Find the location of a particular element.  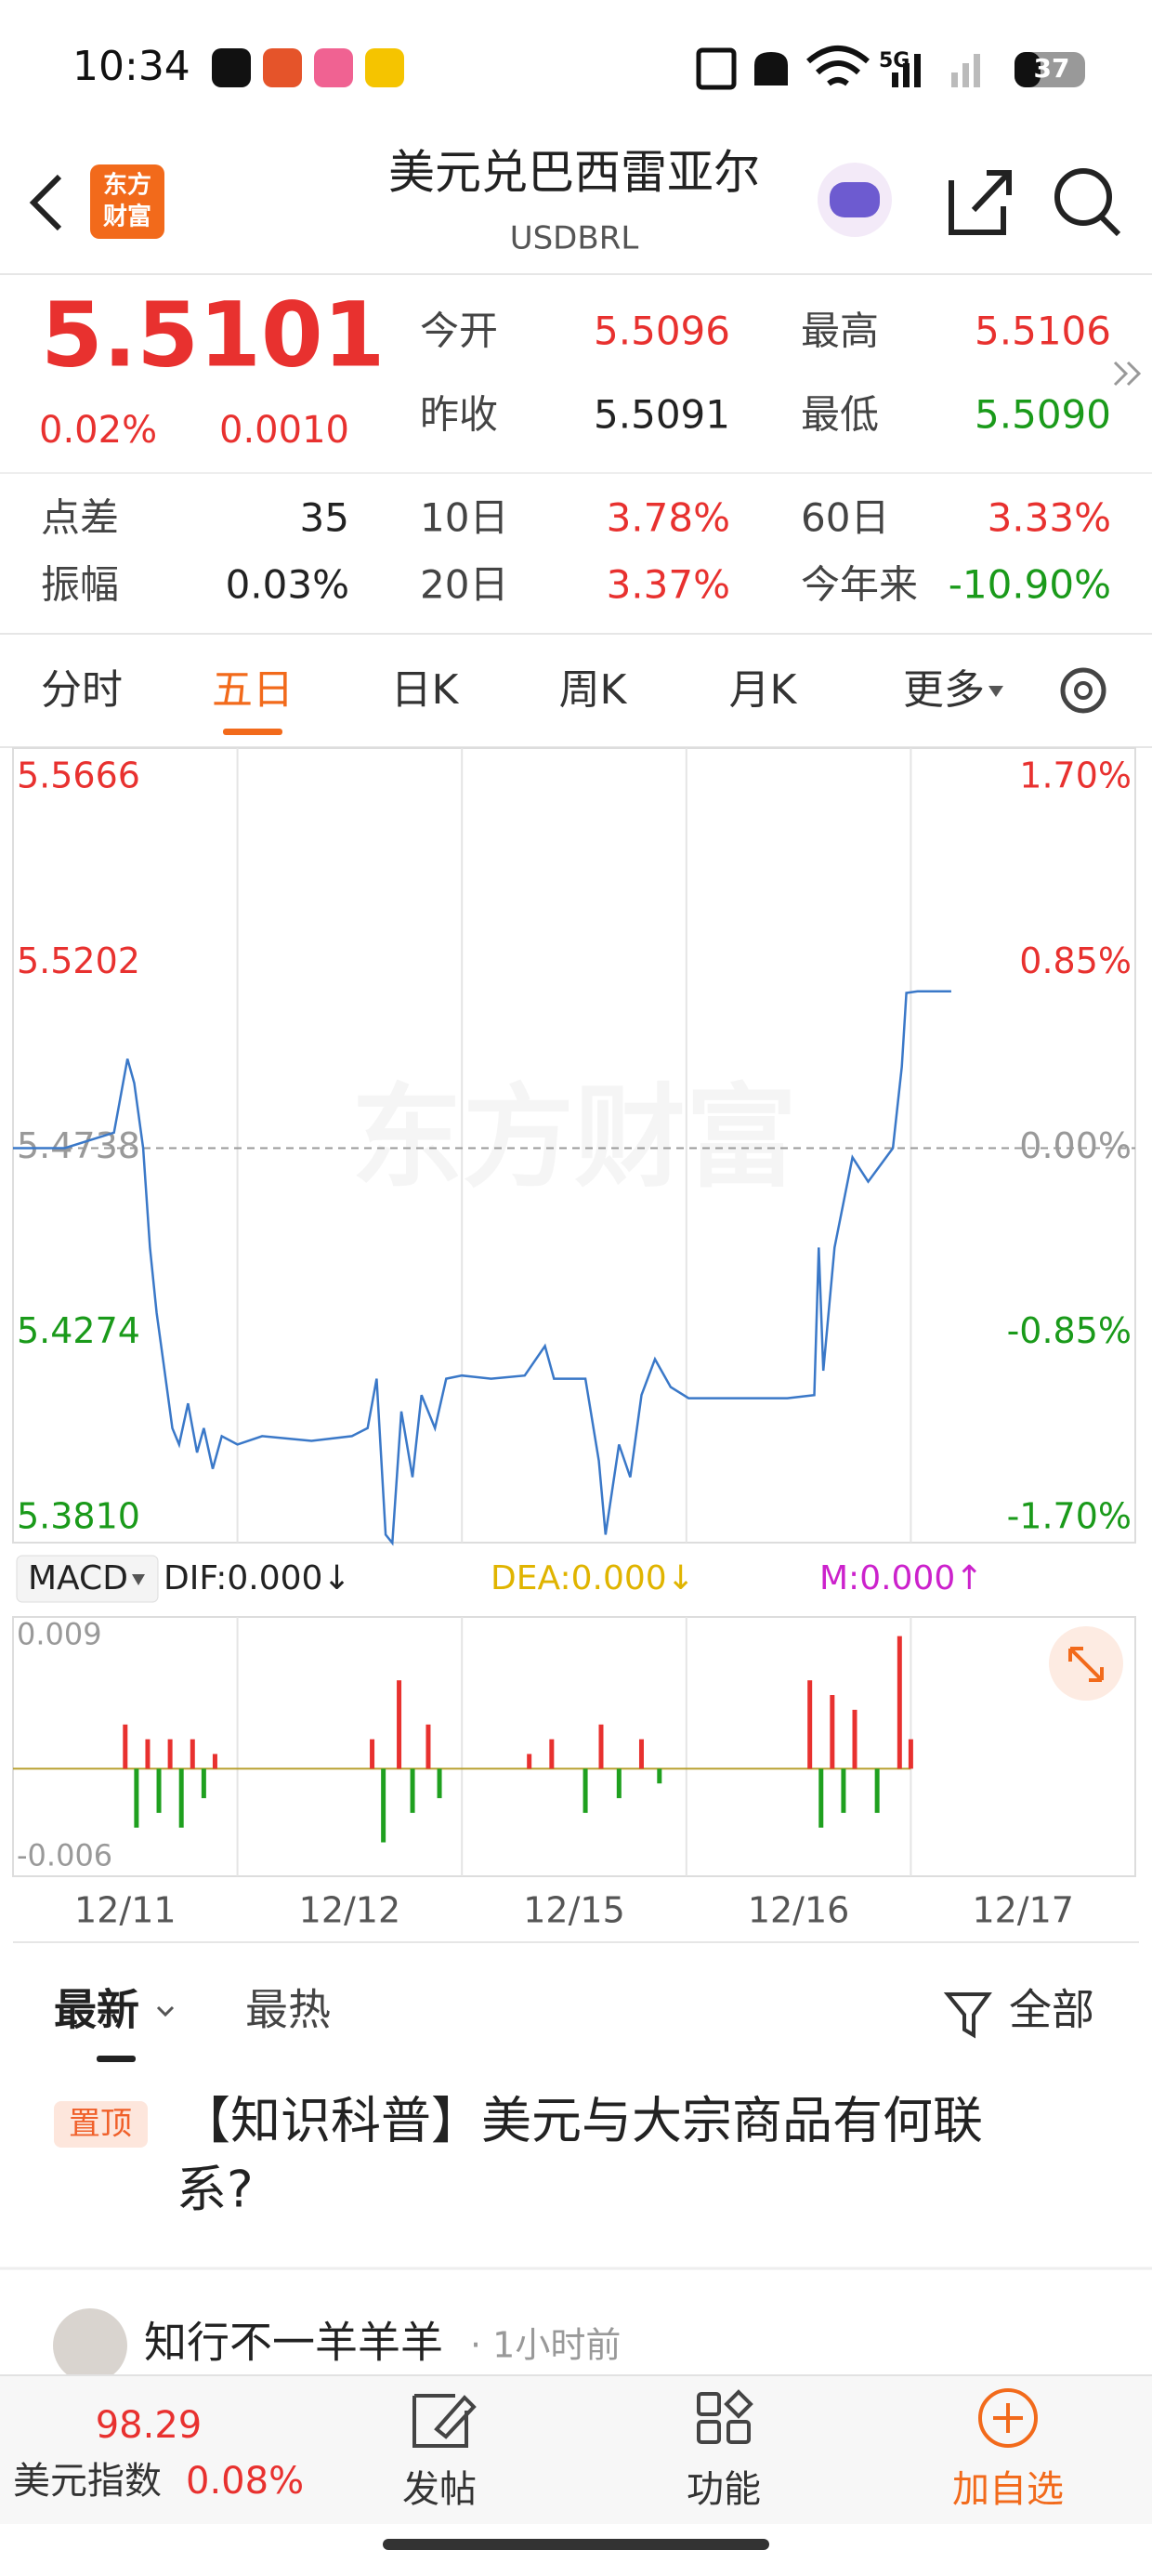

search-button is located at coordinates (1083, 197).